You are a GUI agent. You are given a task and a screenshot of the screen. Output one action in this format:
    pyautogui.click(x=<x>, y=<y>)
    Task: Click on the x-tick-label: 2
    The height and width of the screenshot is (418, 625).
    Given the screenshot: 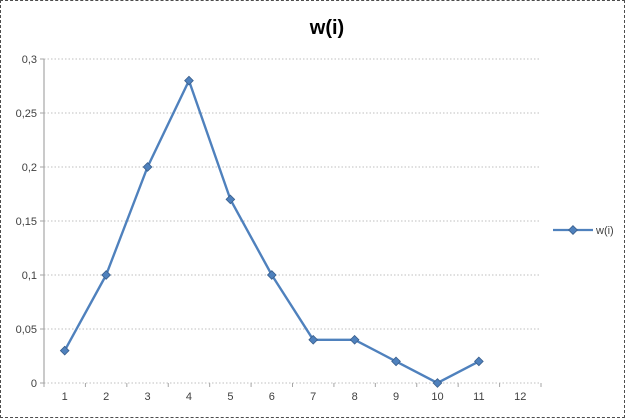 What is the action you would take?
    pyautogui.click(x=106, y=397)
    